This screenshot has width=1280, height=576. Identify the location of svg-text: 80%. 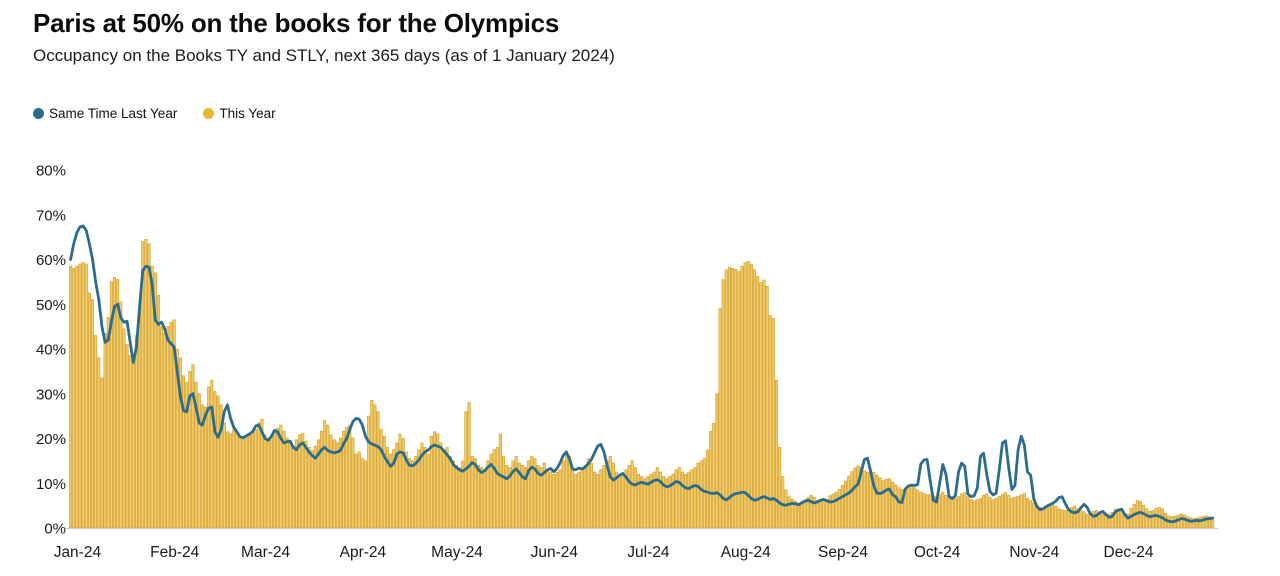
(51, 171).